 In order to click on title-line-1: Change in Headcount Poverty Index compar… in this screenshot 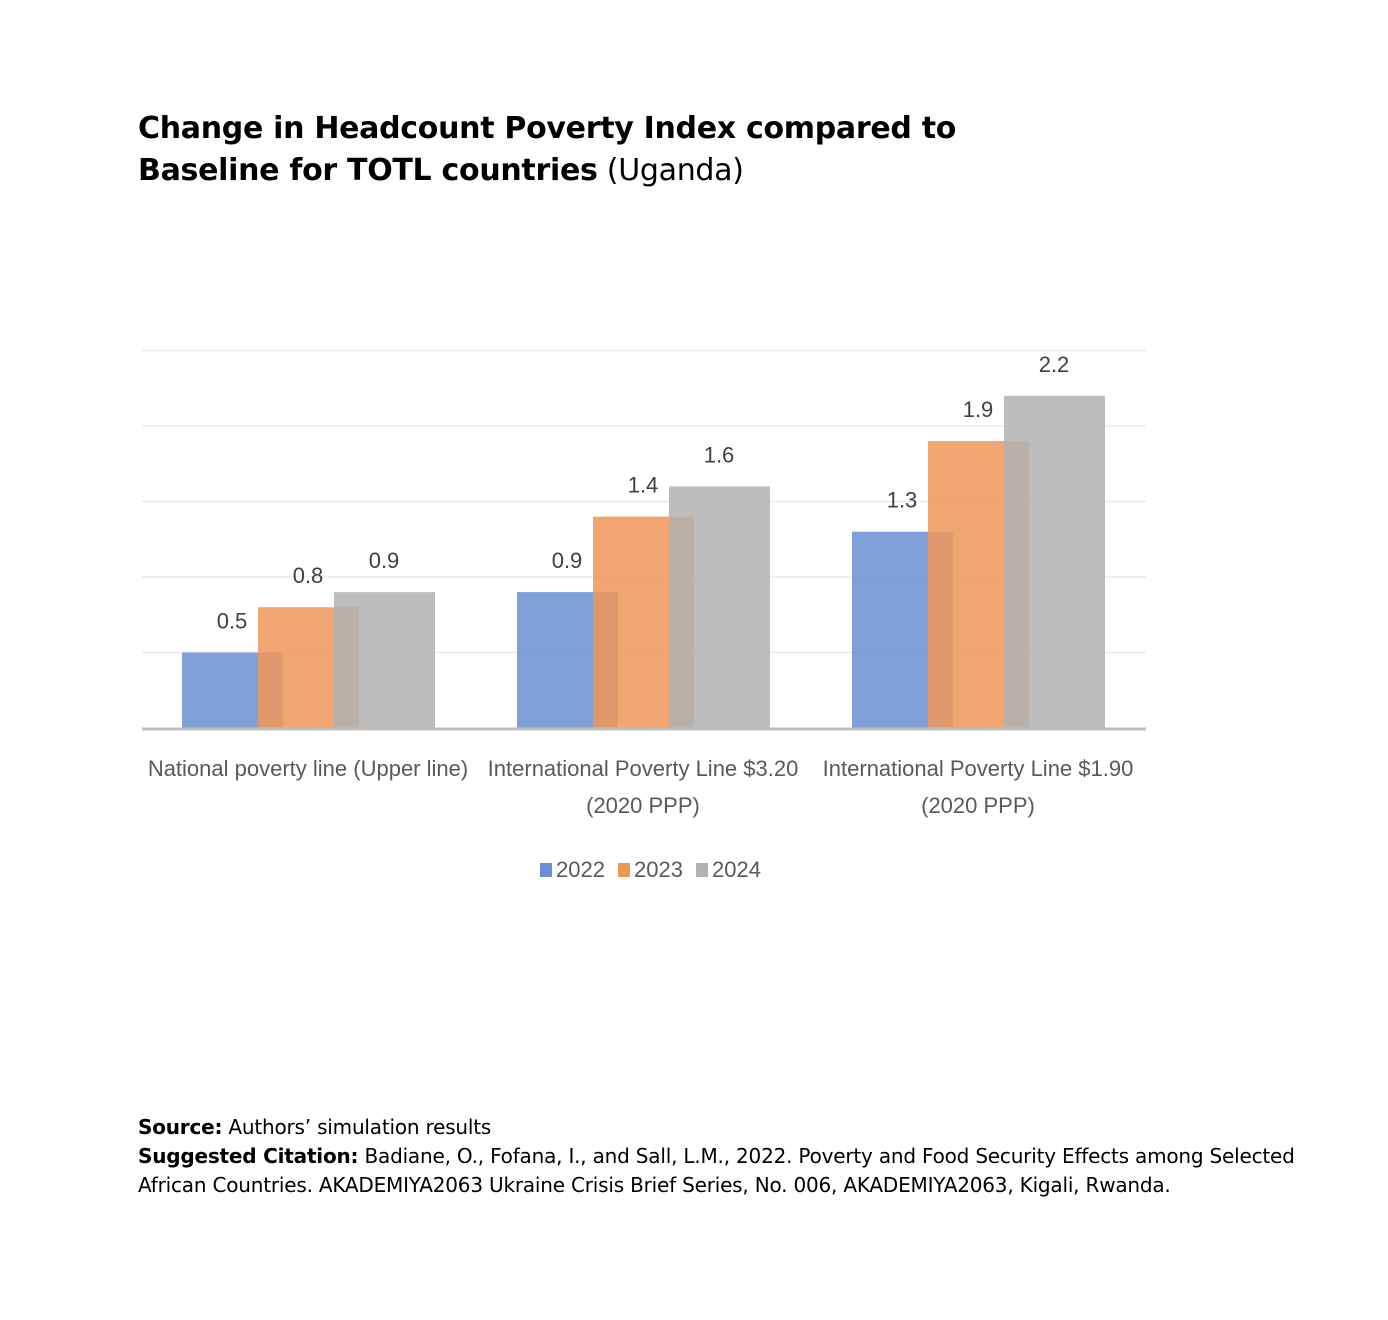, I will do `click(547, 128)`.